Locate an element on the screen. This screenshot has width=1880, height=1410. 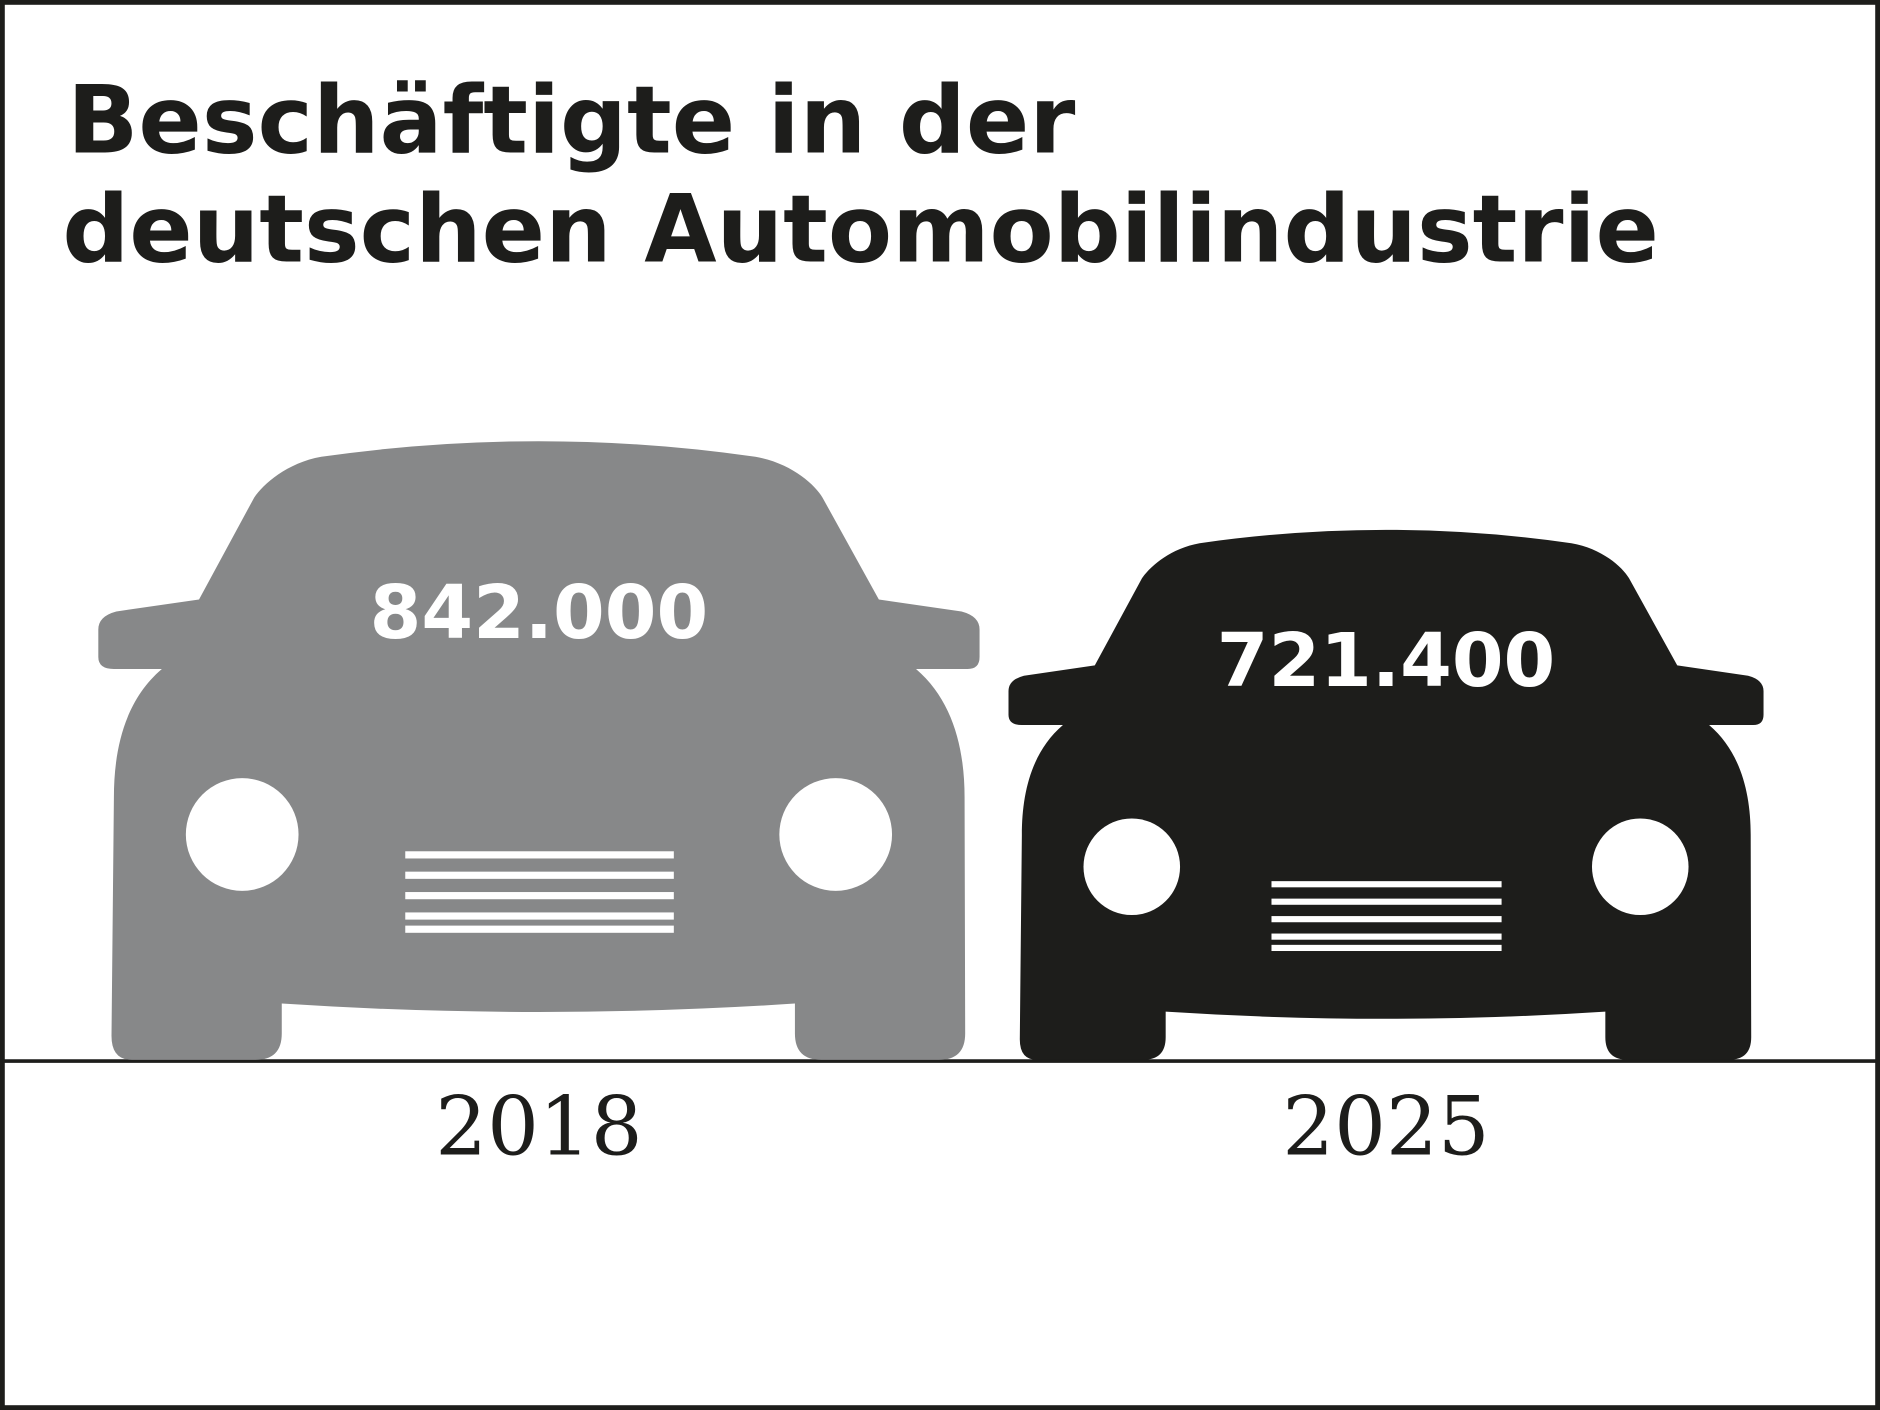
value-label: 842.000 is located at coordinates (539, 612).